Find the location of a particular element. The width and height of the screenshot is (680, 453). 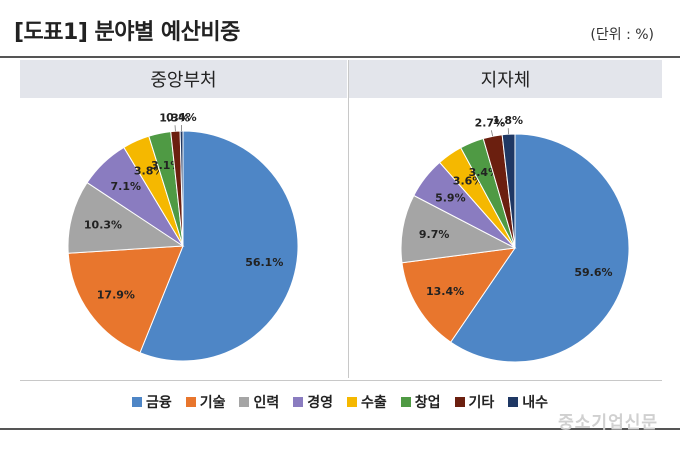

legend-divider is located at coordinates (341, 380).